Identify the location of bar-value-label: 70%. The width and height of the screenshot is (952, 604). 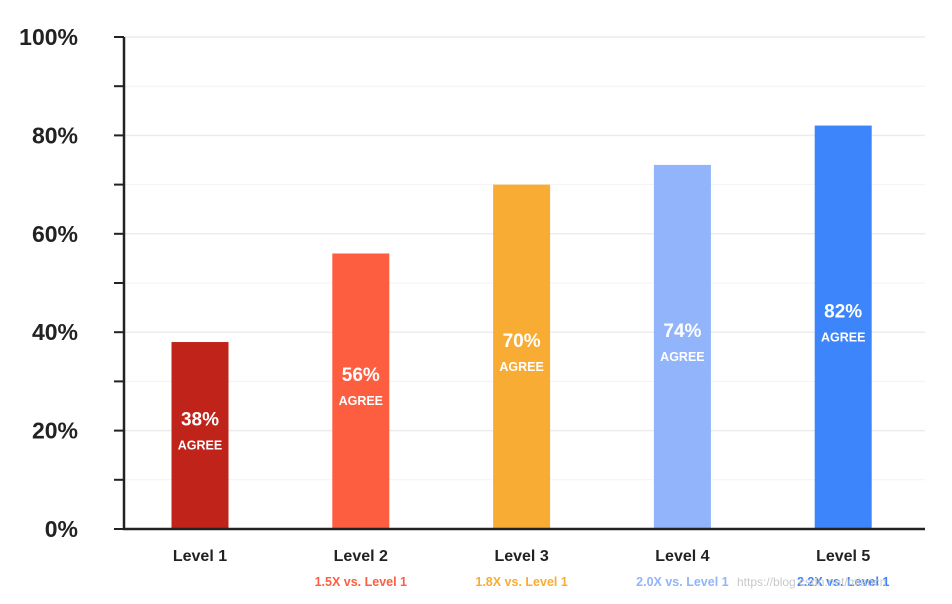
(522, 341).